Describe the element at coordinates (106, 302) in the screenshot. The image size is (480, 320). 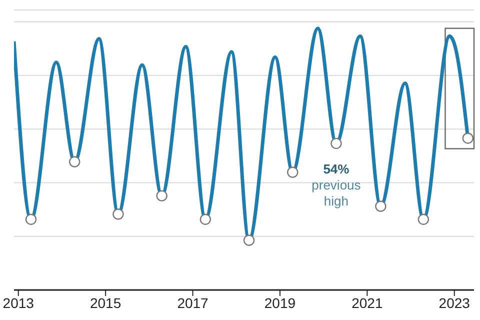
I see `x-tick-label: 2015` at that location.